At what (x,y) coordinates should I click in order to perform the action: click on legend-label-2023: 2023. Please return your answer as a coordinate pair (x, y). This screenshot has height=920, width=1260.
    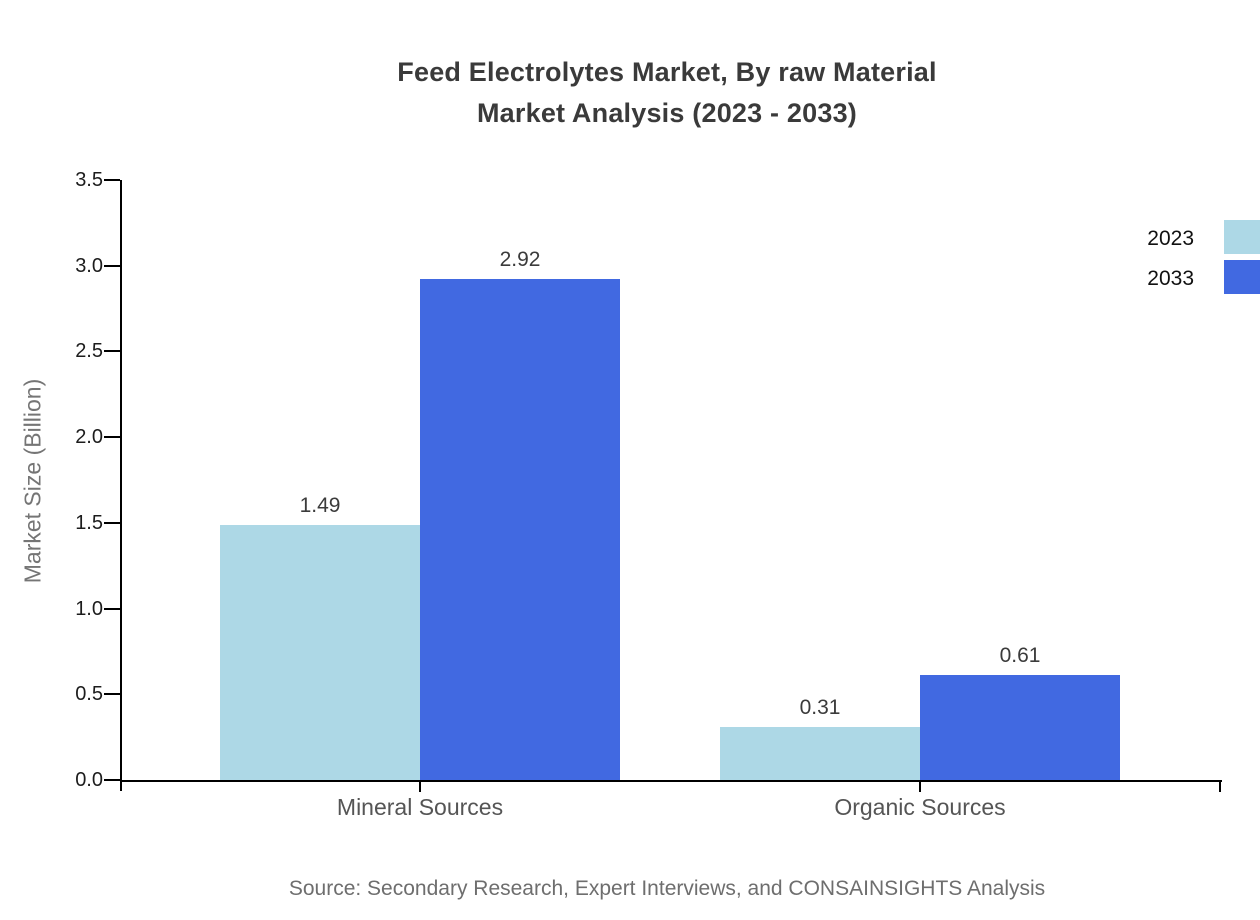
    Looking at the image, I should click on (1170, 238).